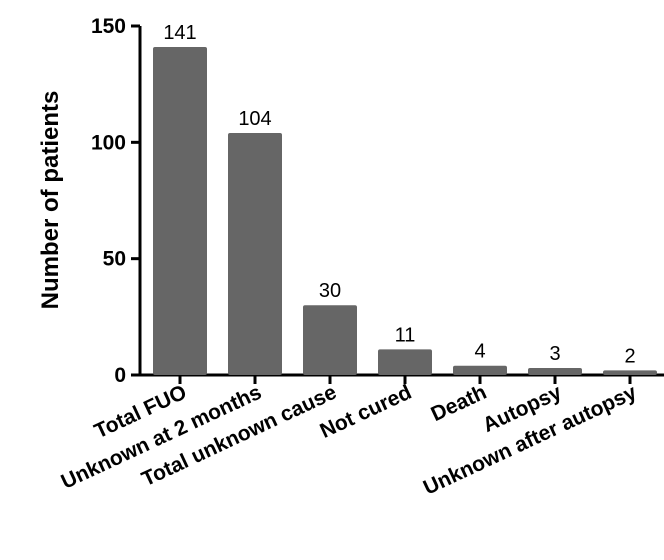  Describe the element at coordinates (108, 142) in the screenshot. I see `y-tick-label: 100` at that location.